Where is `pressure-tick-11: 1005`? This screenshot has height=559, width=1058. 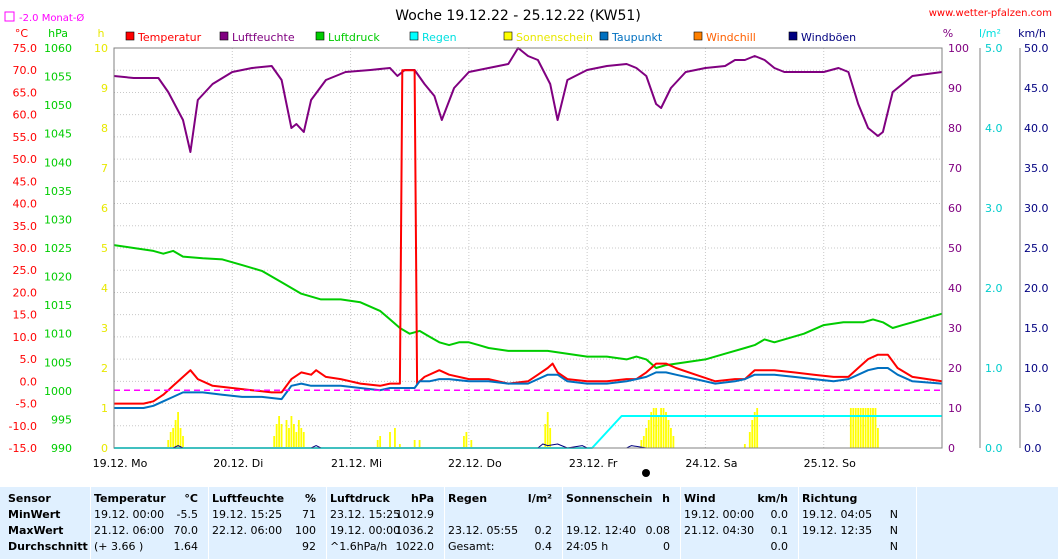
pressure-tick-11: 1005 is located at coordinates (58, 362).